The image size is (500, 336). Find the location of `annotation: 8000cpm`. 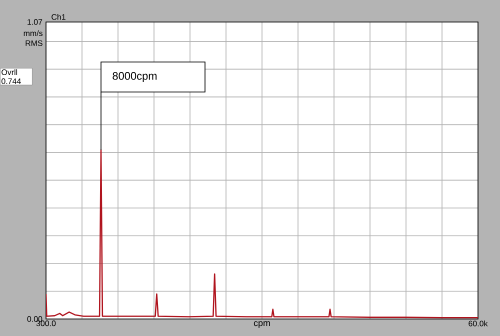

annotation: 8000cpm is located at coordinates (134, 77).